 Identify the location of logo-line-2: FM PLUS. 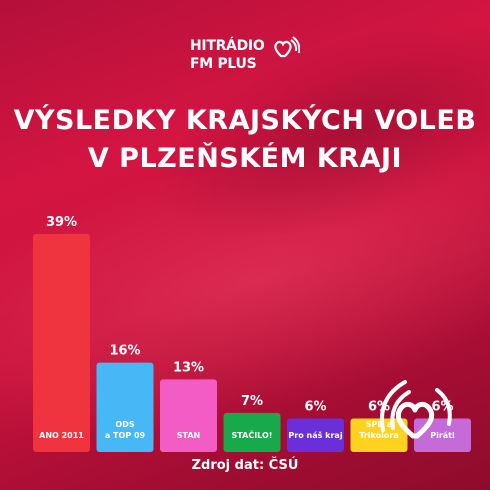
(223, 64).